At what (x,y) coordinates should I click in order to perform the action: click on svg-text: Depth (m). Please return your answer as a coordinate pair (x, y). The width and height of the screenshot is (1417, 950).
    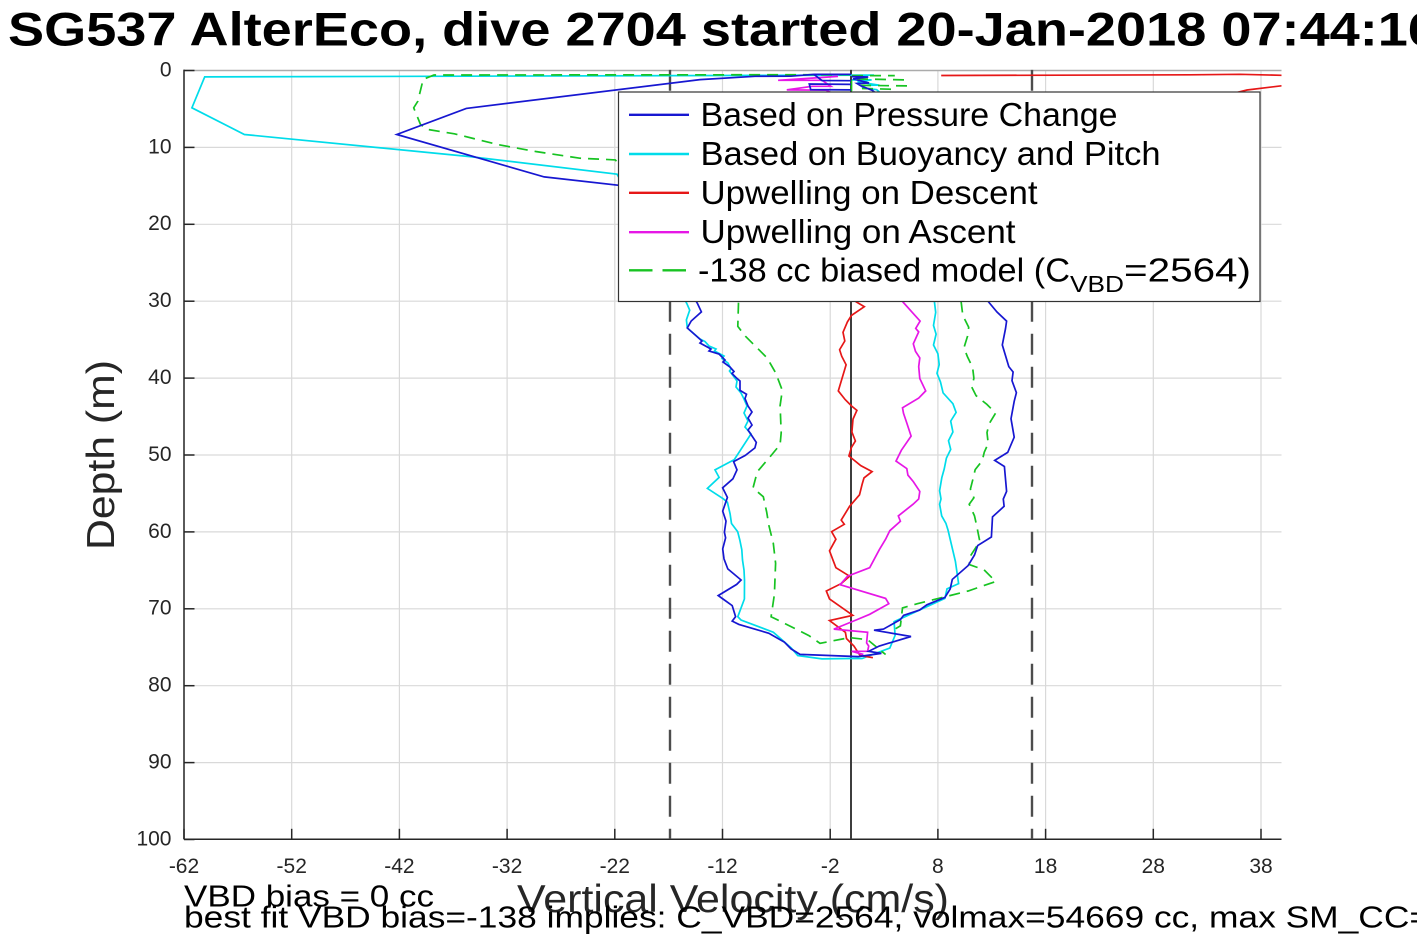
    Looking at the image, I should click on (101, 455).